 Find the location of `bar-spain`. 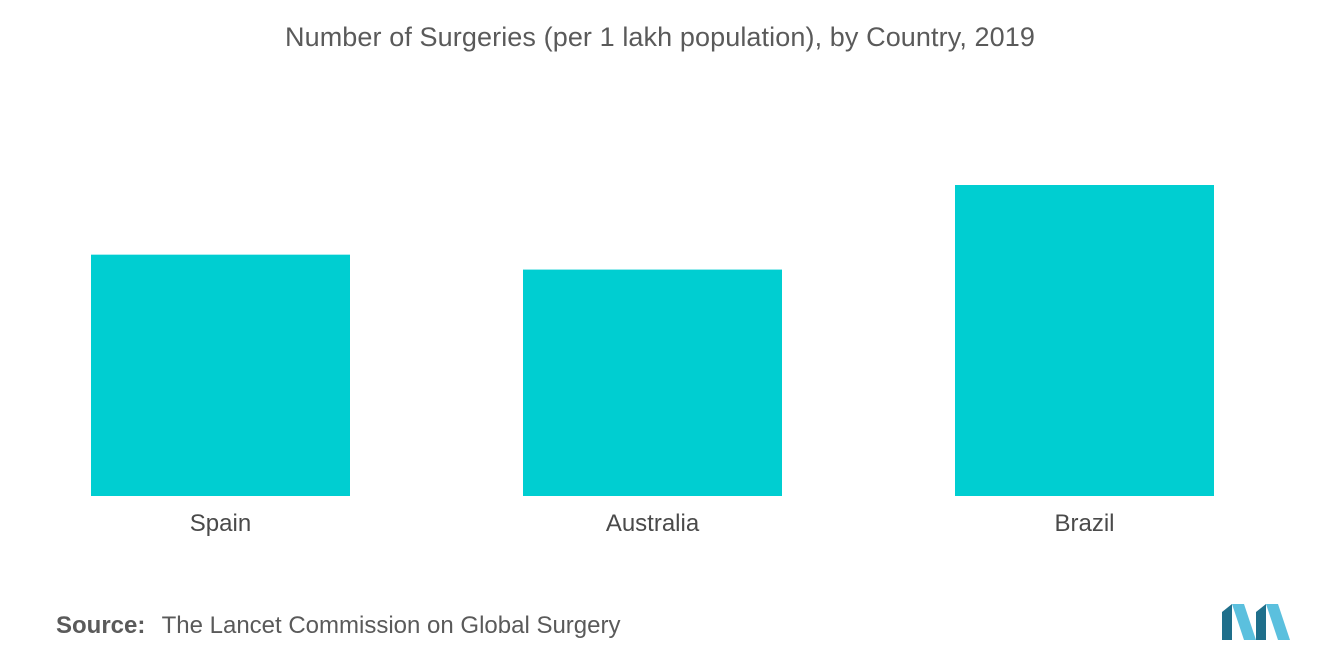

bar-spain is located at coordinates (220, 375).